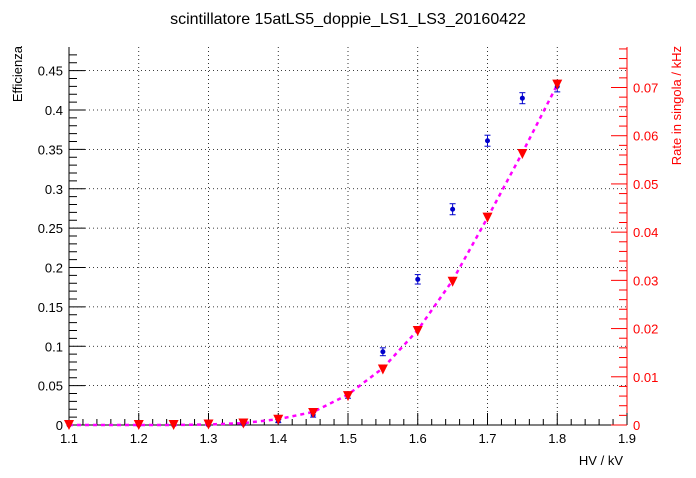 The height and width of the screenshot is (478, 696). Describe the element at coordinates (59, 425) in the screenshot. I see `y-left-tick-label: 0` at that location.